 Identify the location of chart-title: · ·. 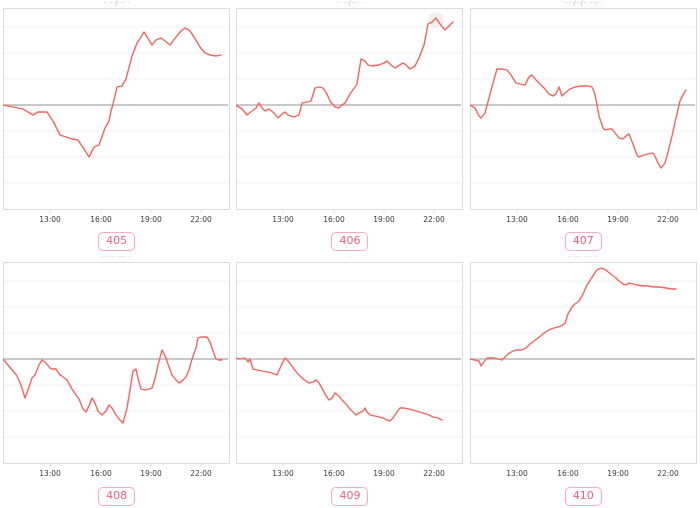
(350, 257).